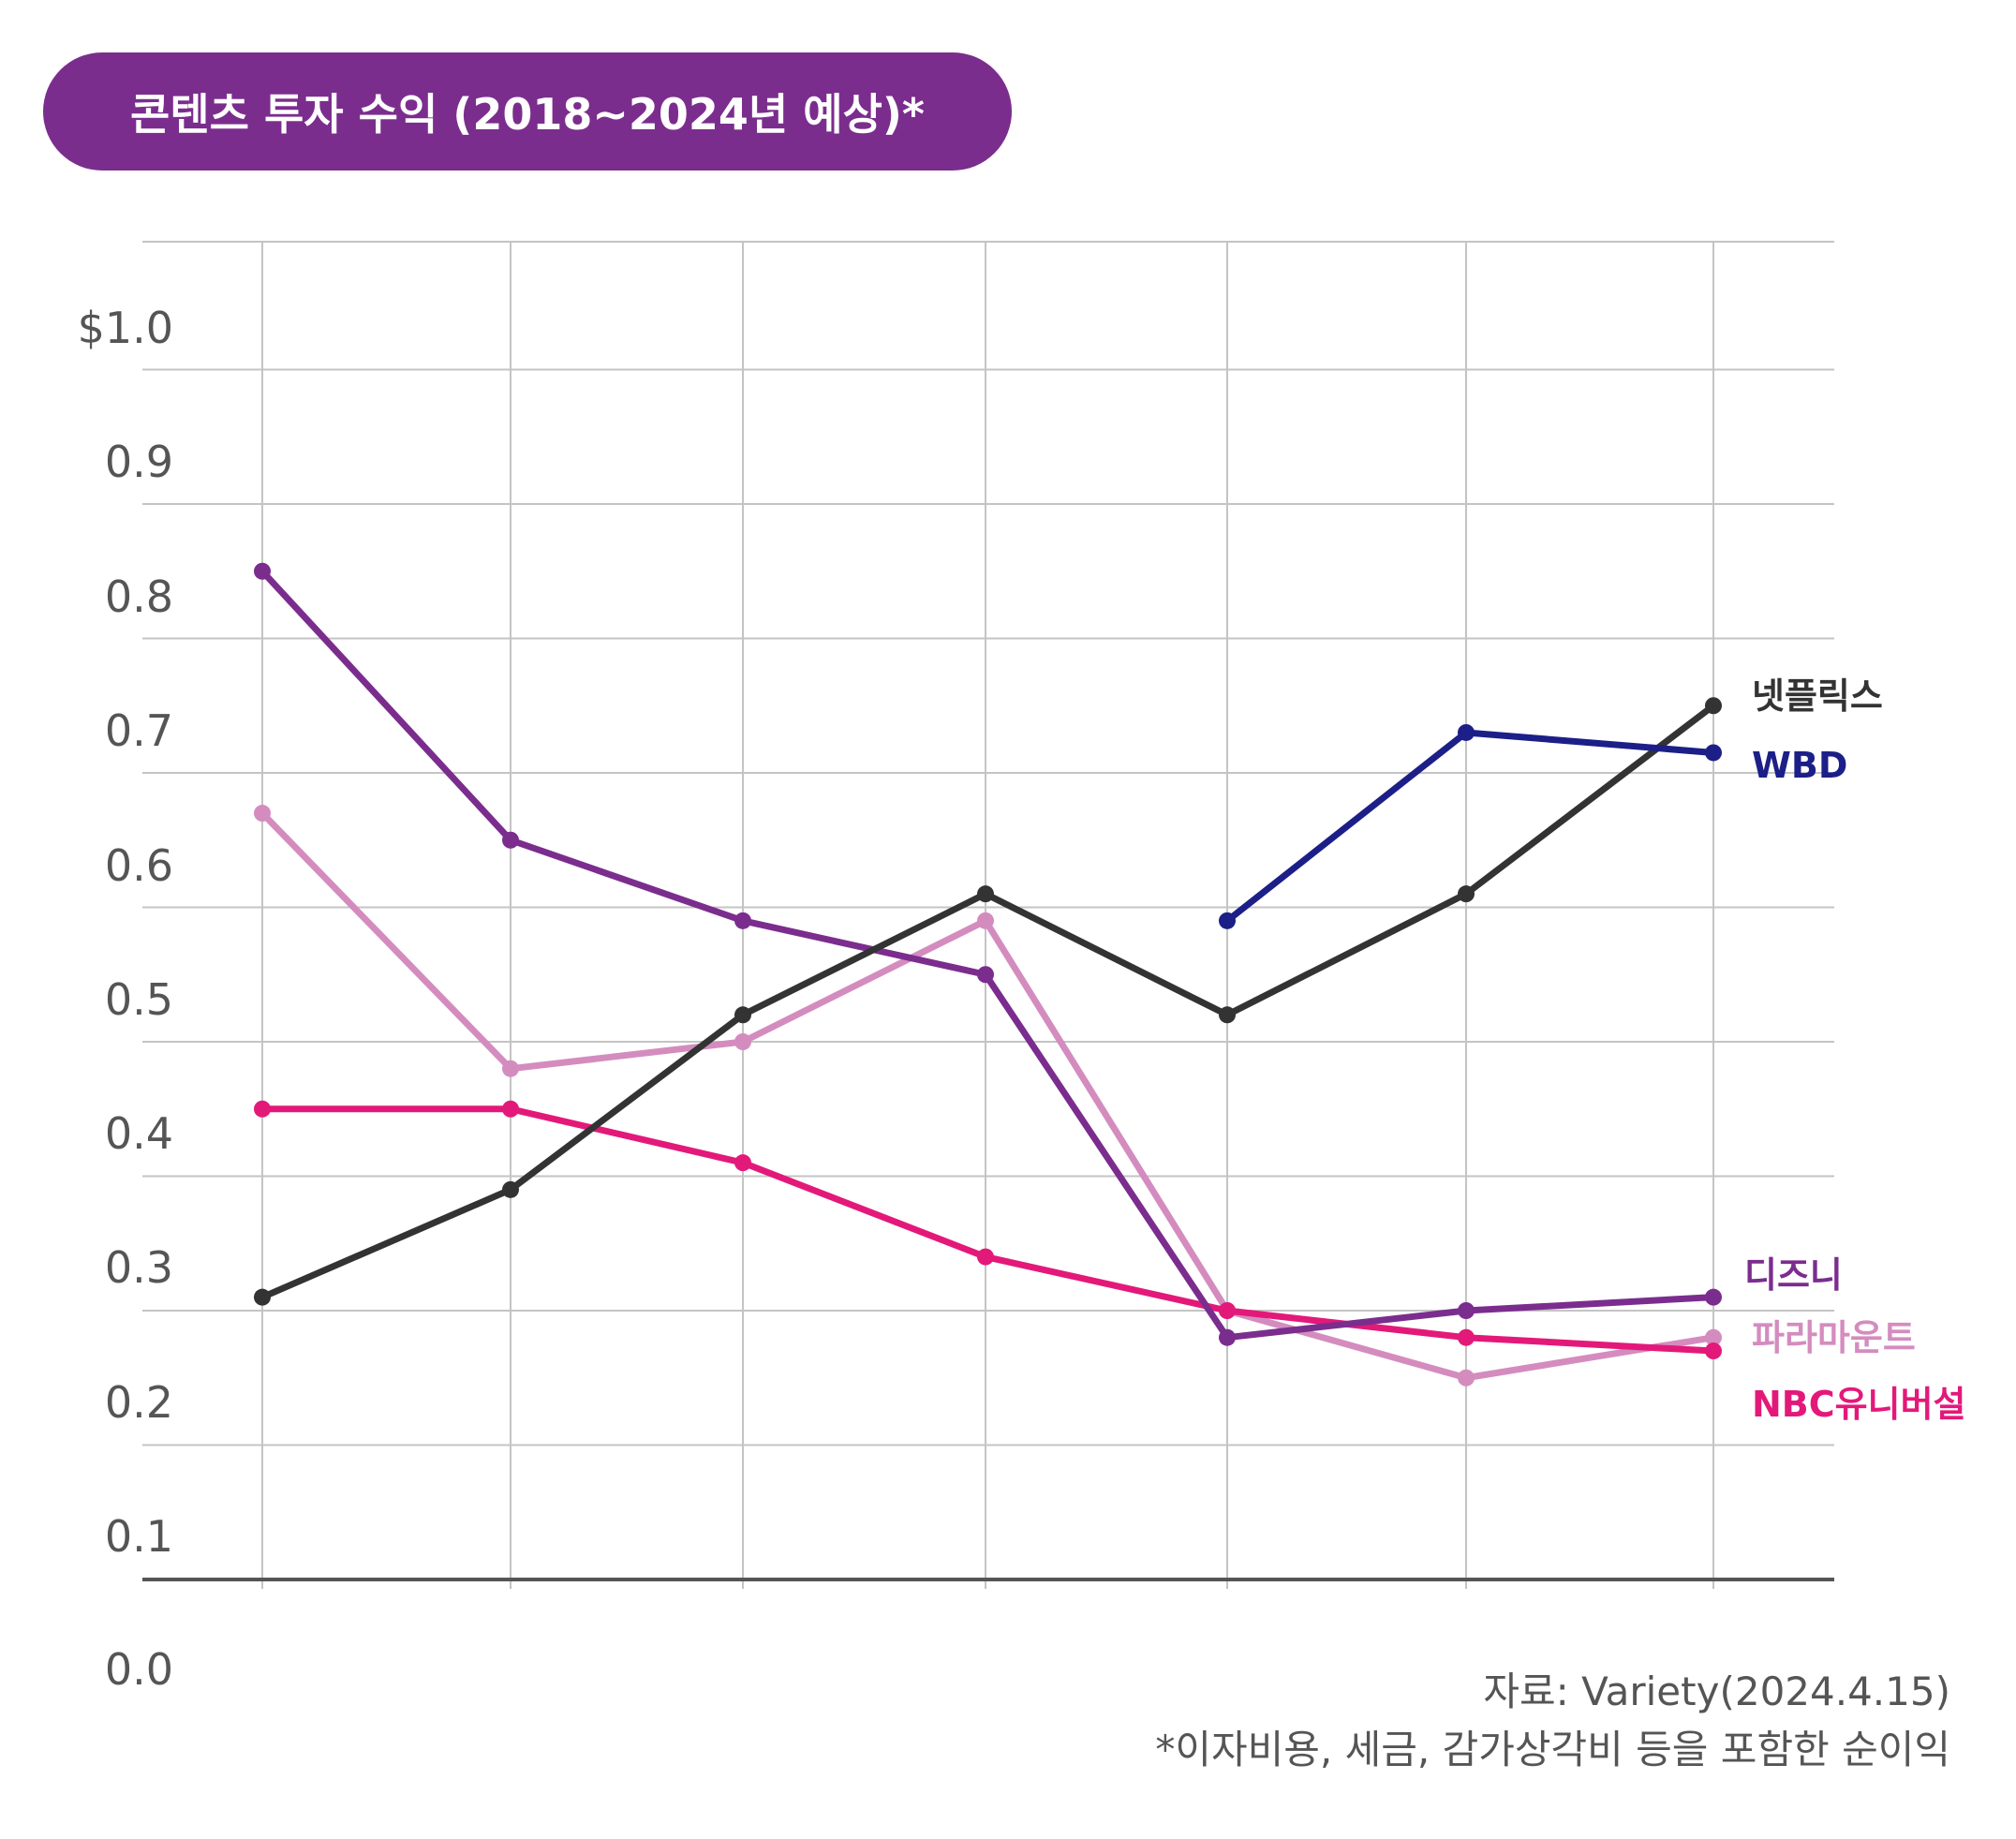  I want to click on y-tick-label: 0.9, so click(139, 462).